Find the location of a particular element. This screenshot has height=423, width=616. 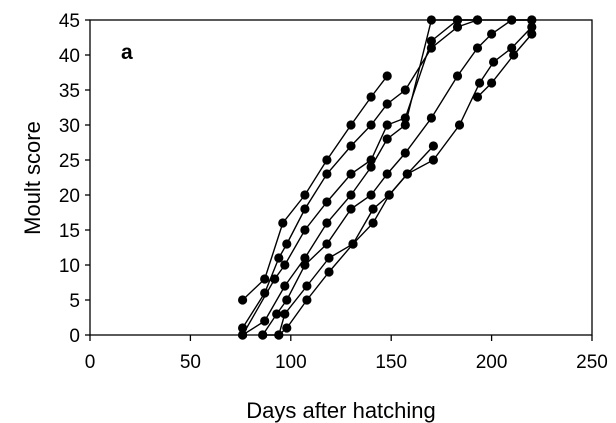

x-tick-label: 150 is located at coordinates (391, 362).